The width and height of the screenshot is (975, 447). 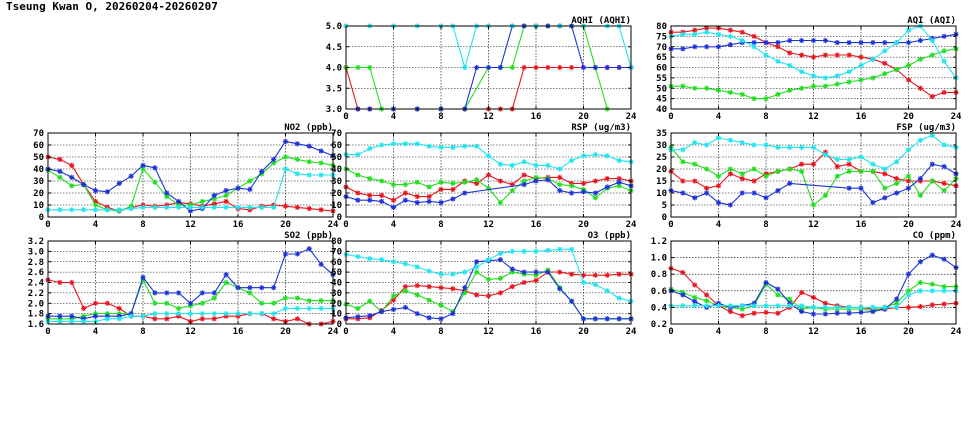 What do you see at coordinates (336, 182) in the screenshot?
I see `y-tick-label: 30` at bounding box center [336, 182].